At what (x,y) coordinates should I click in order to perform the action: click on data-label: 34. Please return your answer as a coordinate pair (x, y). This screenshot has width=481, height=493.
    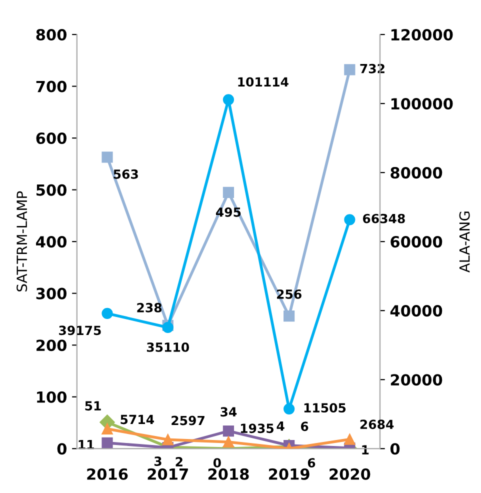
    Looking at the image, I should click on (228, 412).